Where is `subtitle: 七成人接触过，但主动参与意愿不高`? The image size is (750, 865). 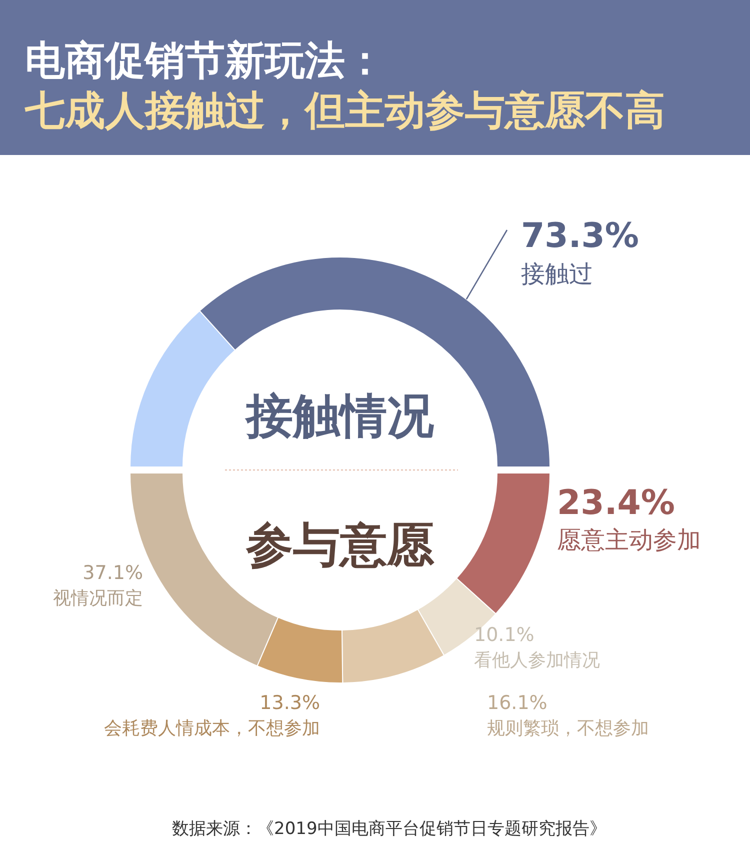 subtitle: 七成人接触过，但主动参与意愿不高 is located at coordinates (345, 111).